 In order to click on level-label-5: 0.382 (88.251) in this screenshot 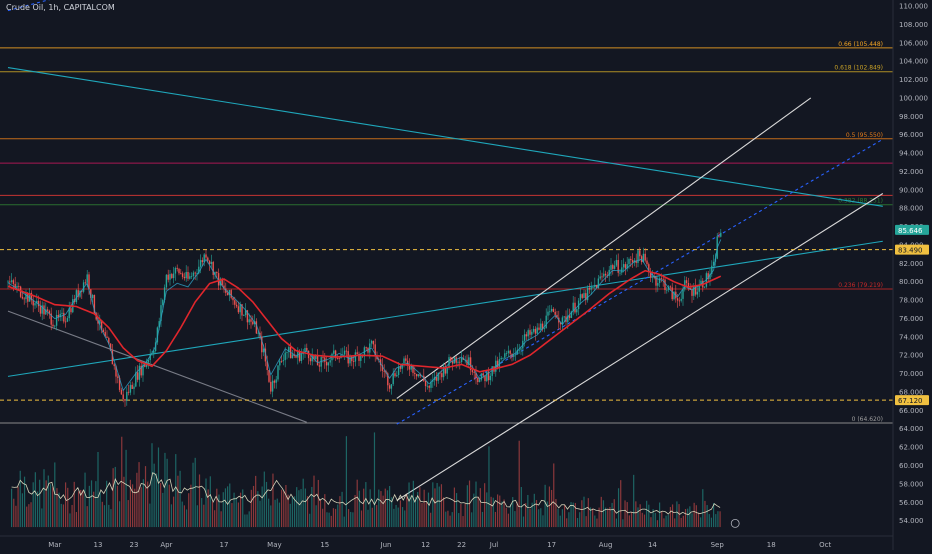, I will do `click(860, 201)`.